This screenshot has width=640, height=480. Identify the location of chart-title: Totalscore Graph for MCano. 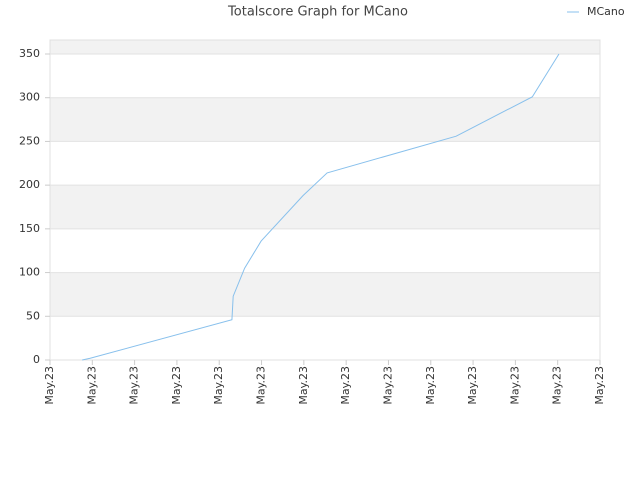
(317, 12).